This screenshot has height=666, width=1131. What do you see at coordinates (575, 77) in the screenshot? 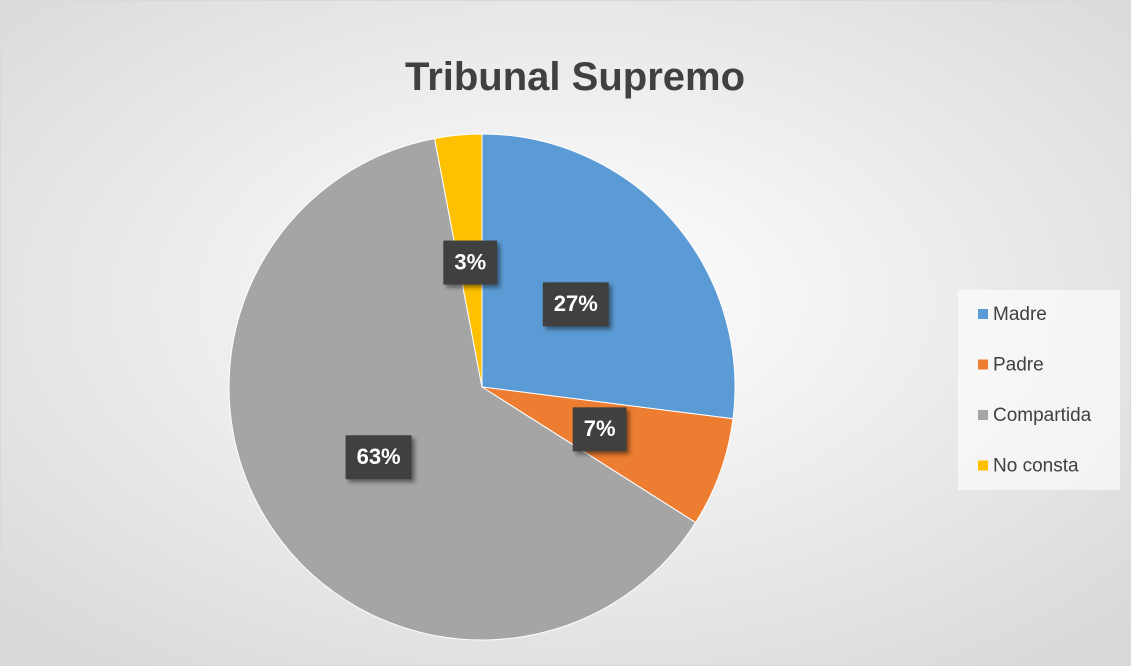
I see `chart-title: Tribunal Supremo` at bounding box center [575, 77].